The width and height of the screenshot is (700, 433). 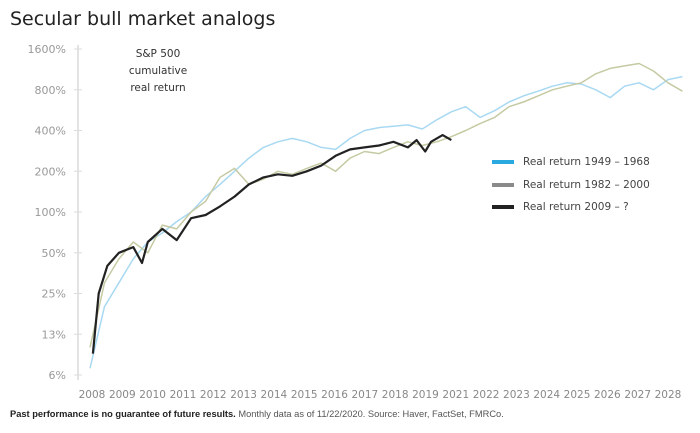 I want to click on x-tick-label: 2013, so click(x=243, y=395).